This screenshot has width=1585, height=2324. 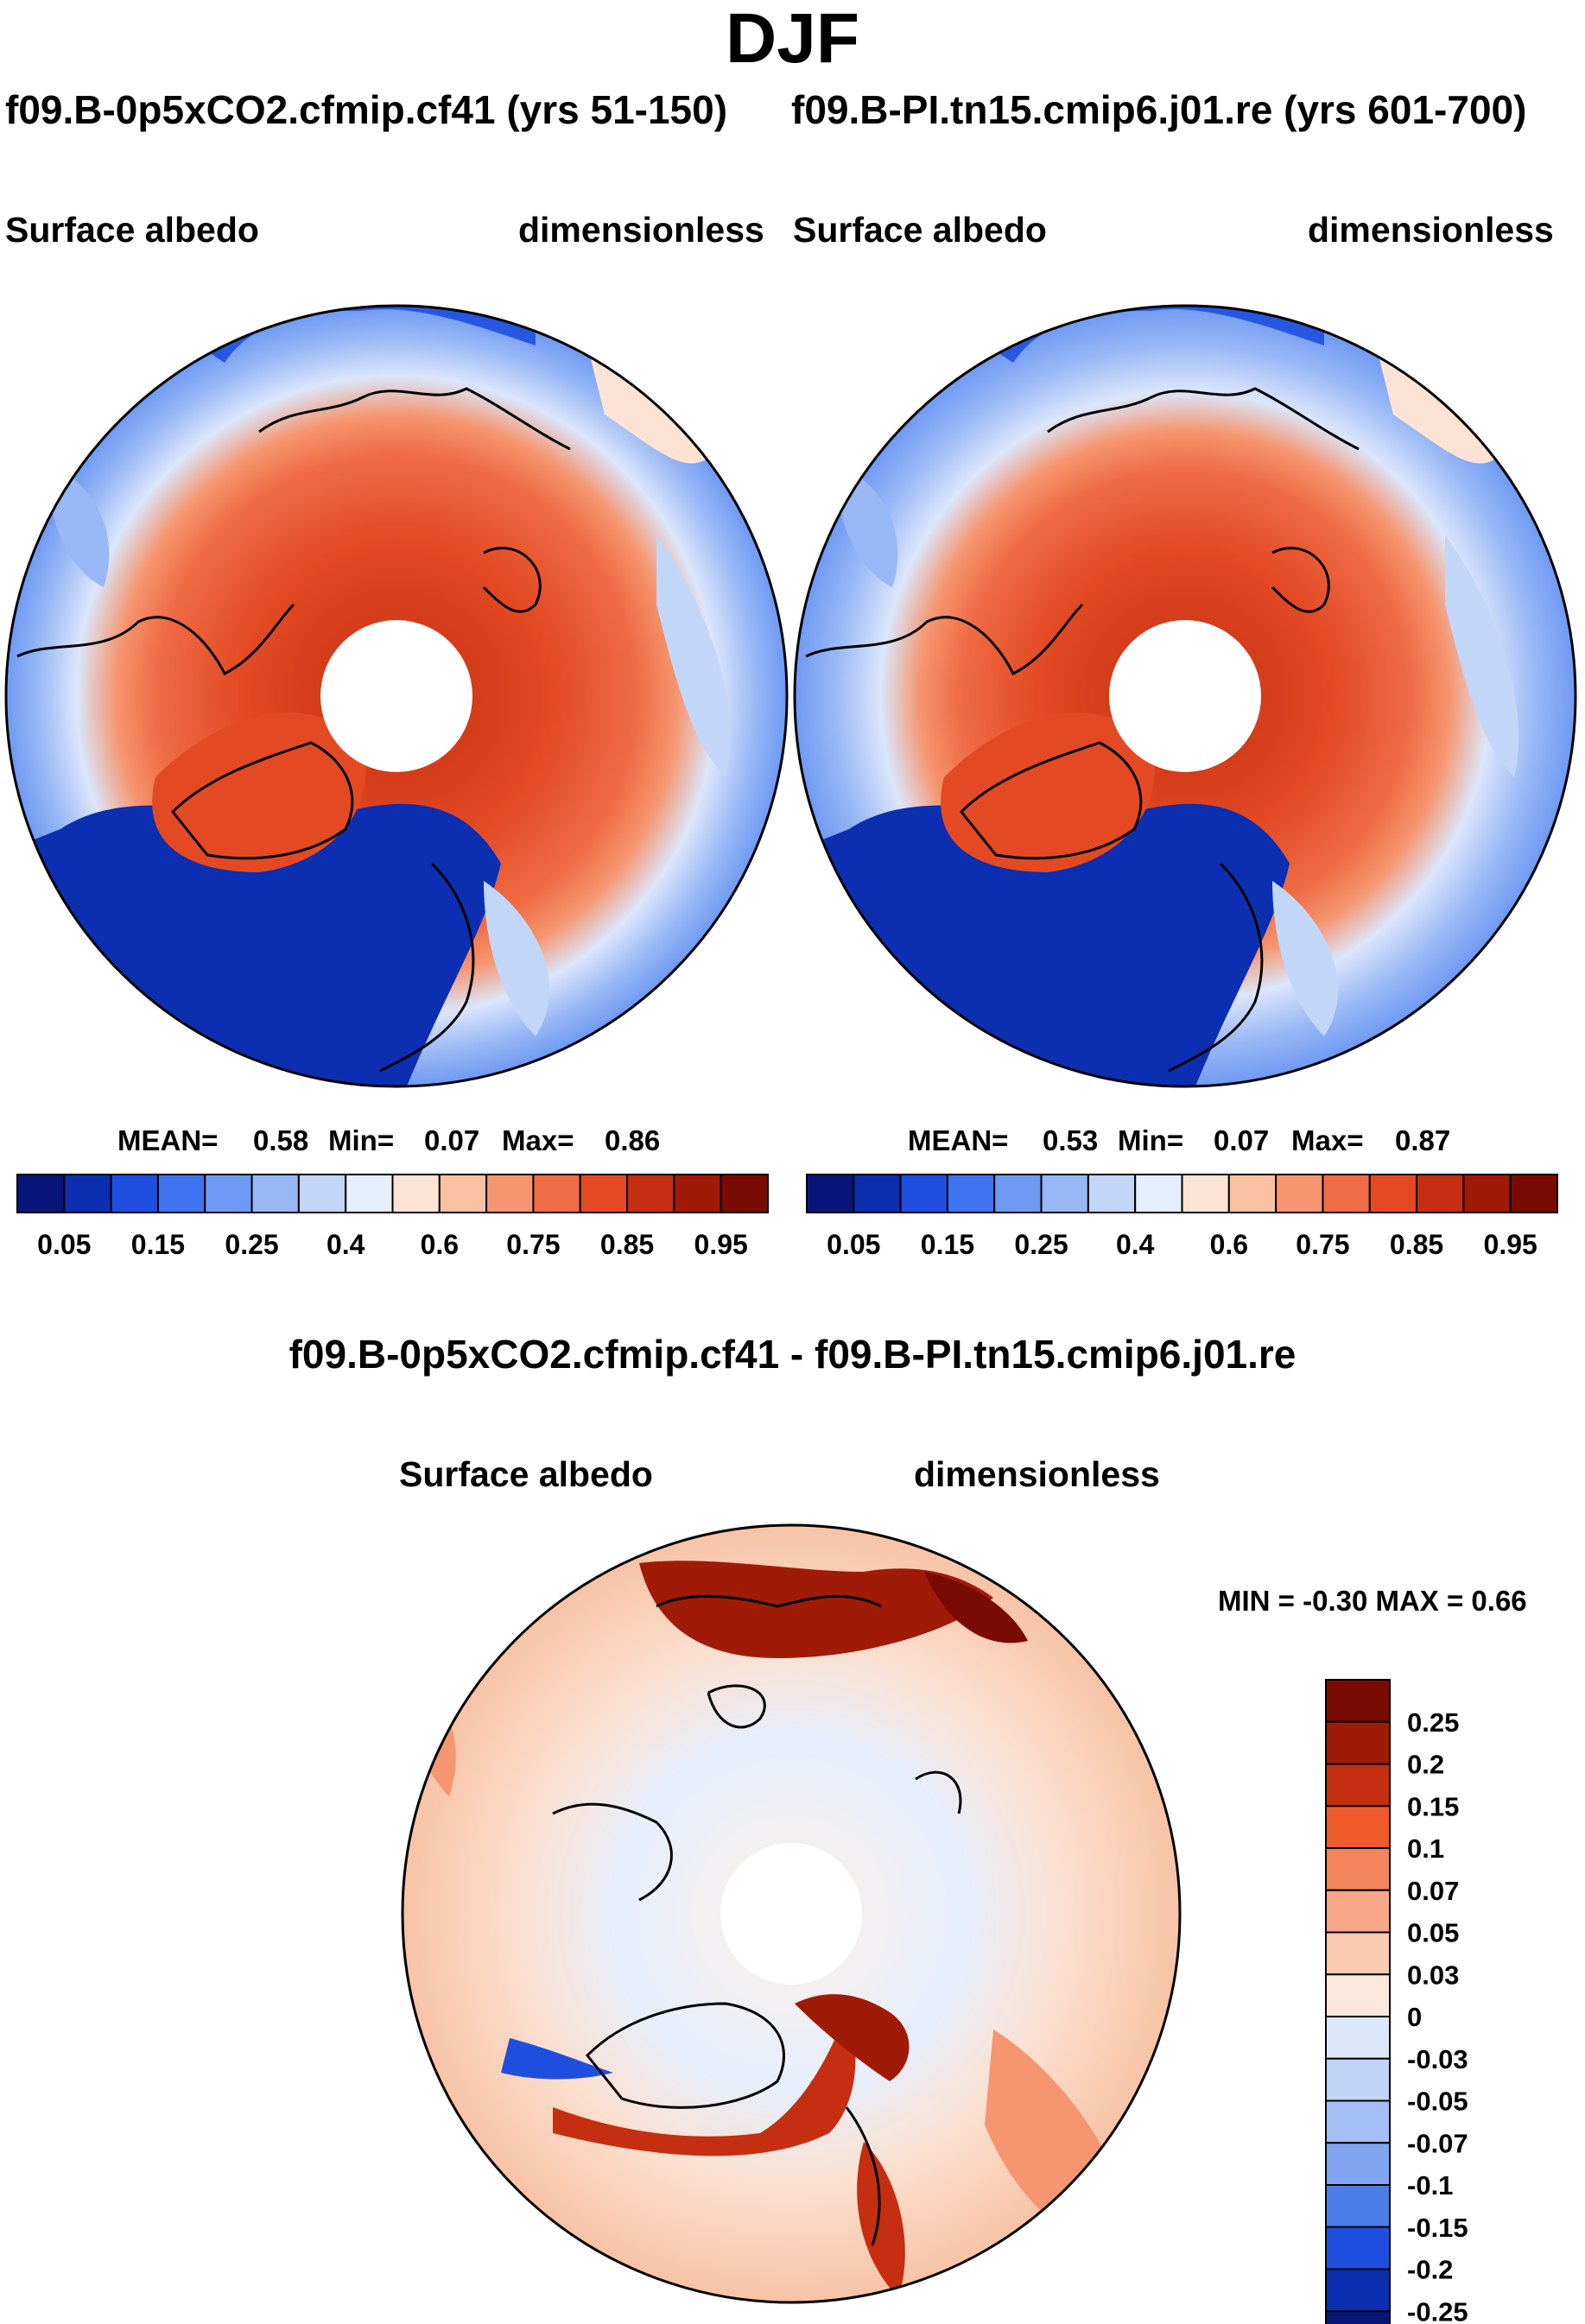 I want to click on left-colorbar-tick-label: 0.4, so click(x=346, y=1244).